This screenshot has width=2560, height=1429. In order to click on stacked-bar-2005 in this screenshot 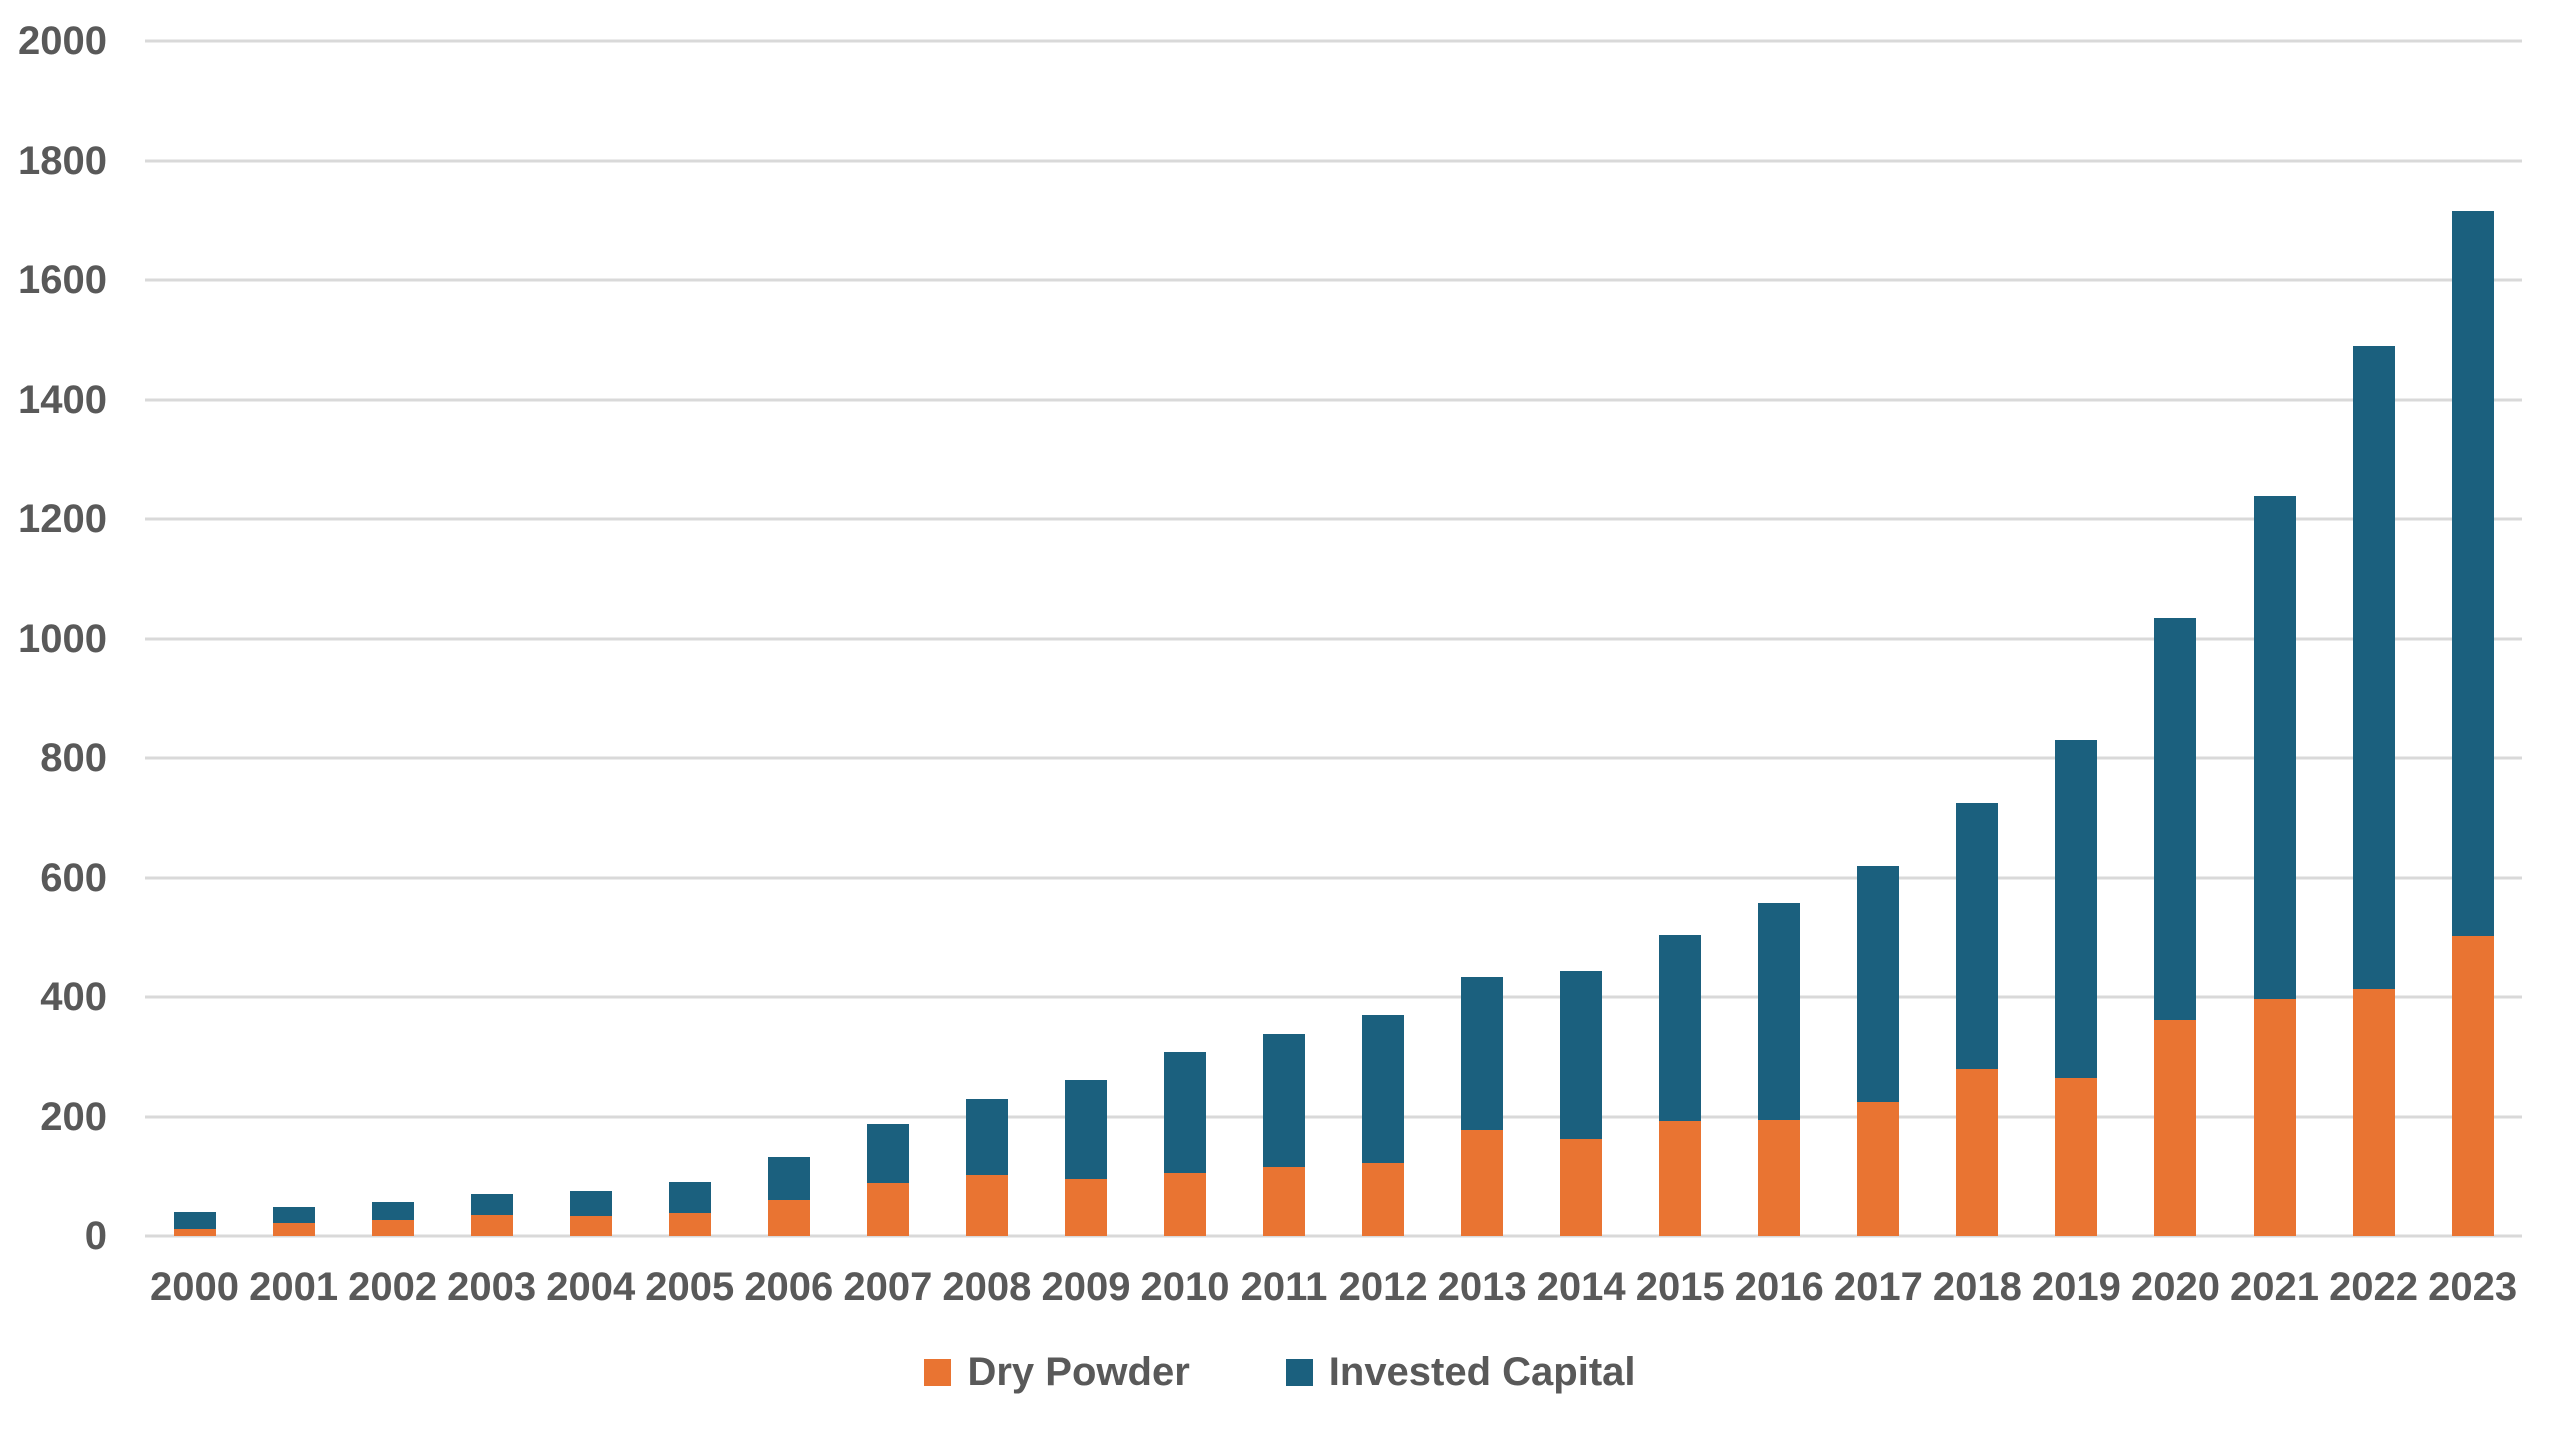, I will do `click(689, 1209)`.